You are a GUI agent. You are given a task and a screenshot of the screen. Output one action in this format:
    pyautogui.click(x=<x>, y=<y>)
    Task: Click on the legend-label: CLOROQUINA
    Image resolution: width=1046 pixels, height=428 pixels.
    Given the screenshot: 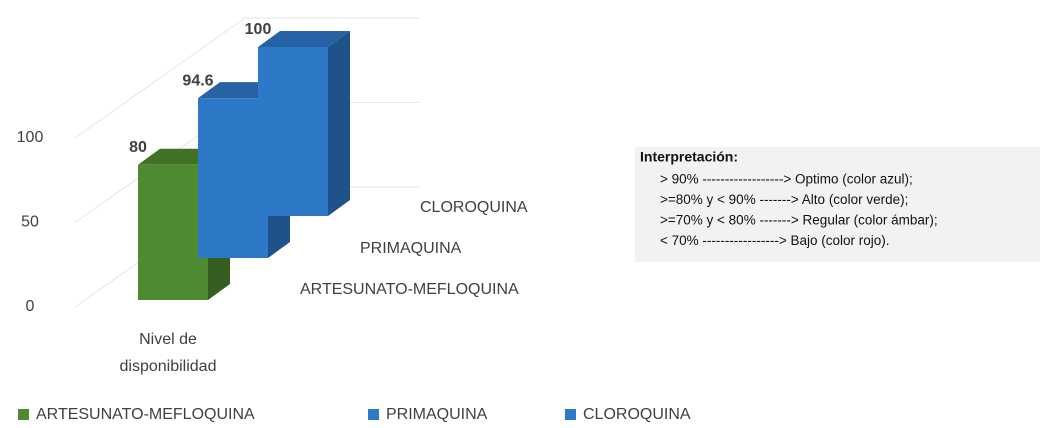 What is the action you would take?
    pyautogui.click(x=637, y=414)
    